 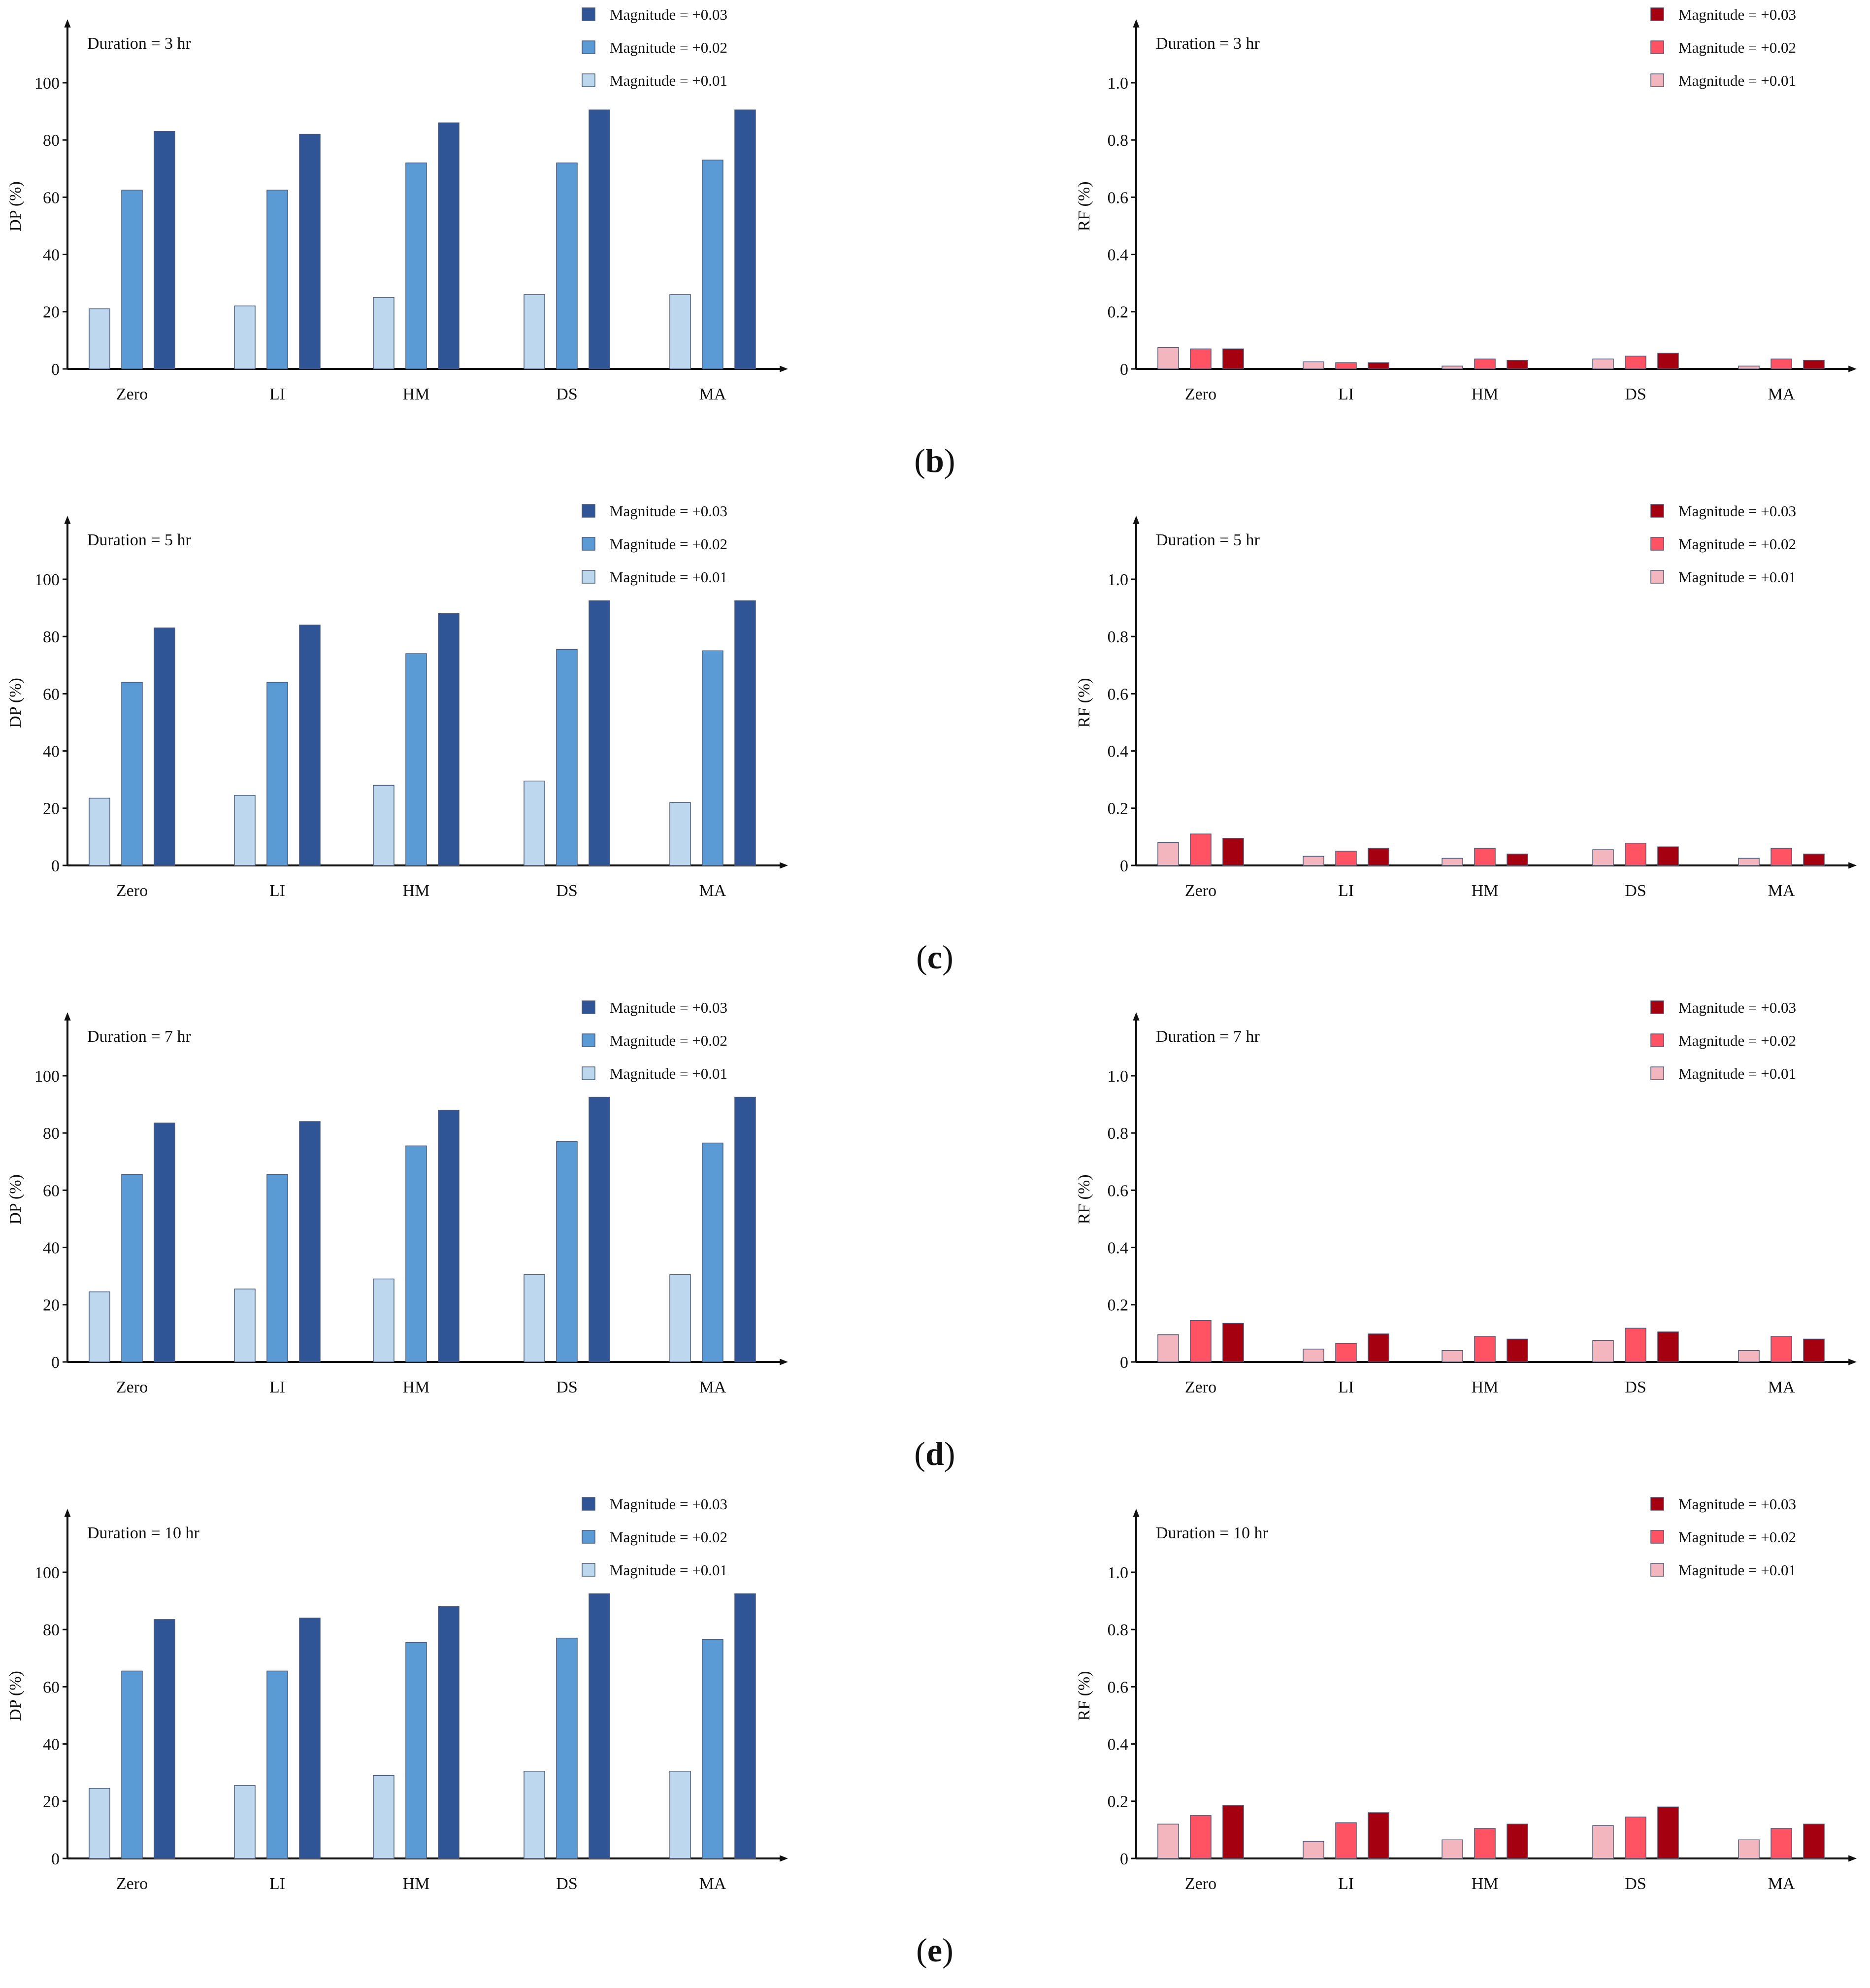 I want to click on panel-label: (d), so click(x=934, y=1453).